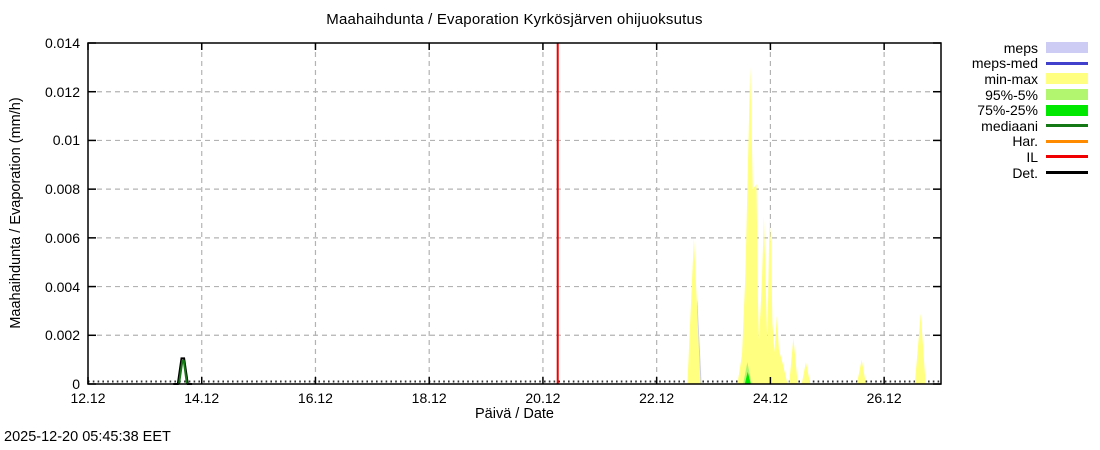  What do you see at coordinates (1025, 141) in the screenshot?
I see `legend-label-har: Har.` at bounding box center [1025, 141].